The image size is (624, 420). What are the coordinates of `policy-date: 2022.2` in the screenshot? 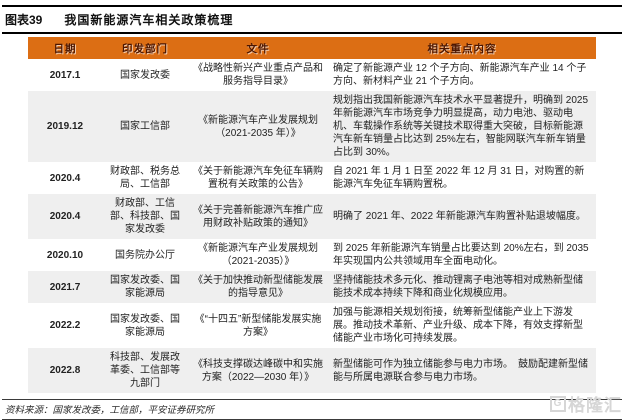 It's located at (65, 325).